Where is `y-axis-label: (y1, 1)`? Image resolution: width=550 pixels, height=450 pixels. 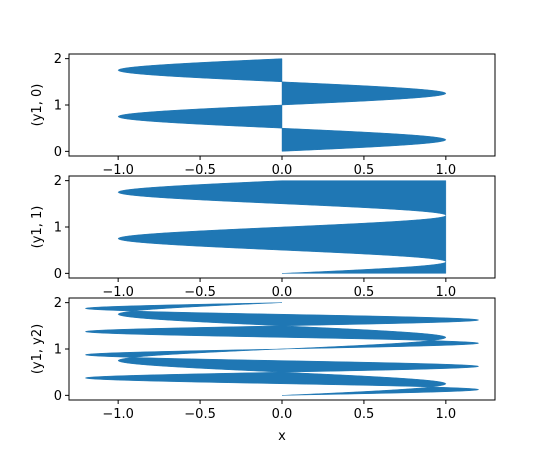
y-axis-label: (y1, 1) is located at coordinates (37, 227).